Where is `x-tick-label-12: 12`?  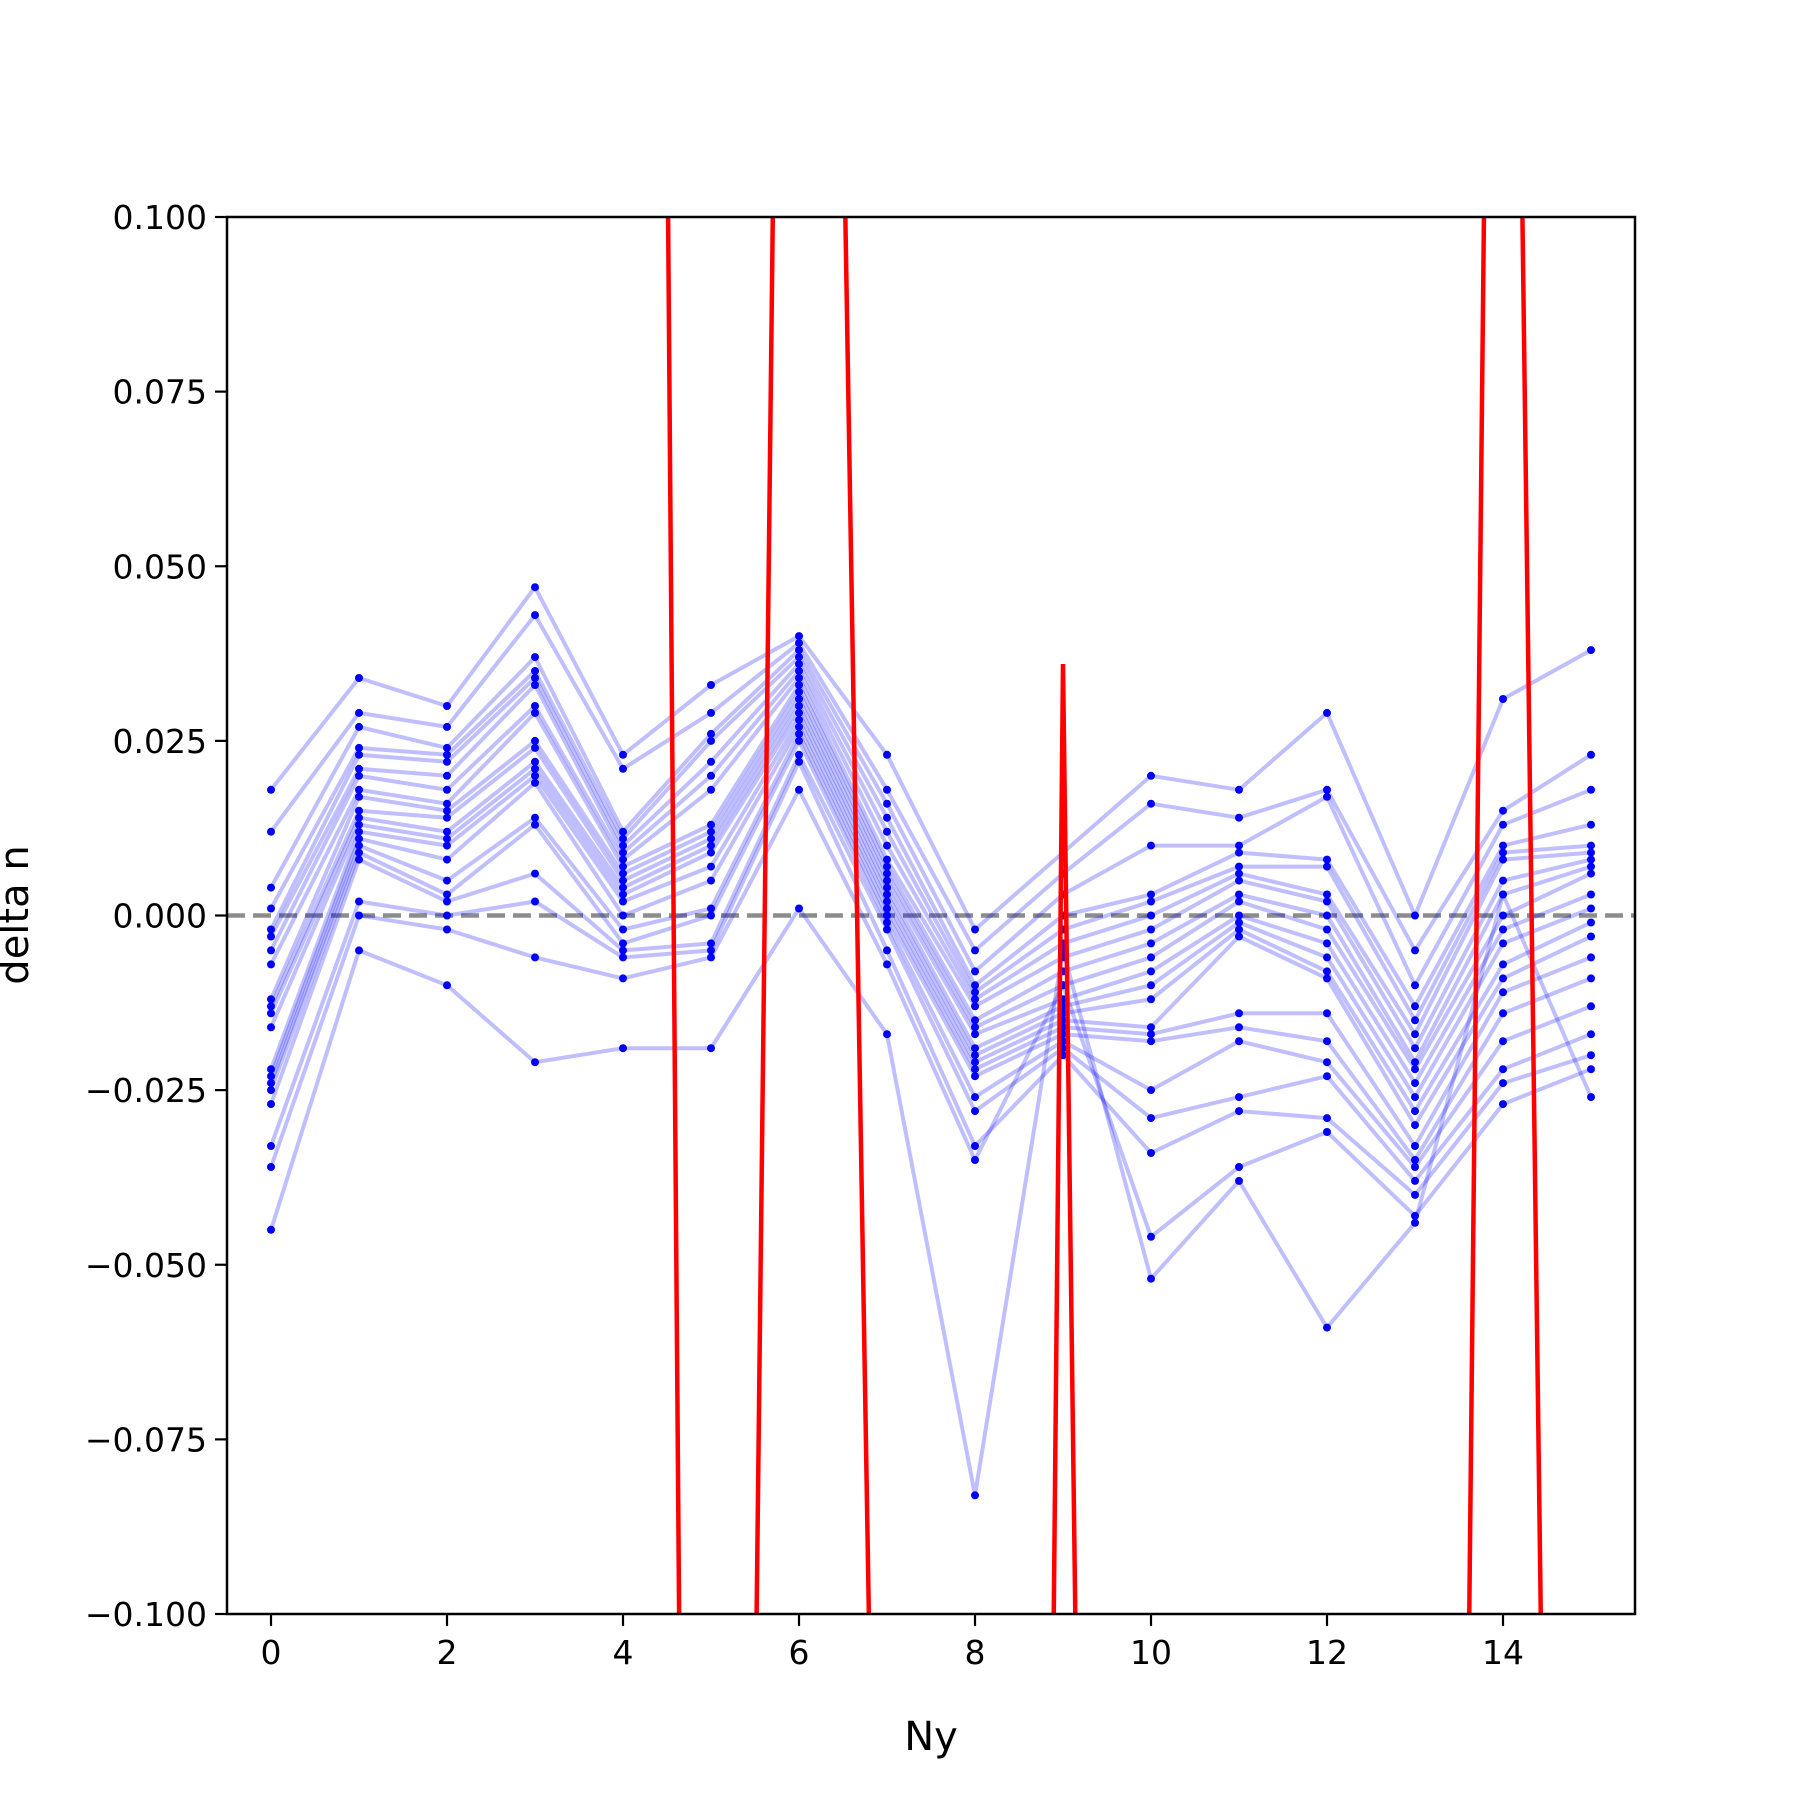 x-tick-label-12: 12 is located at coordinates (1327, 1652).